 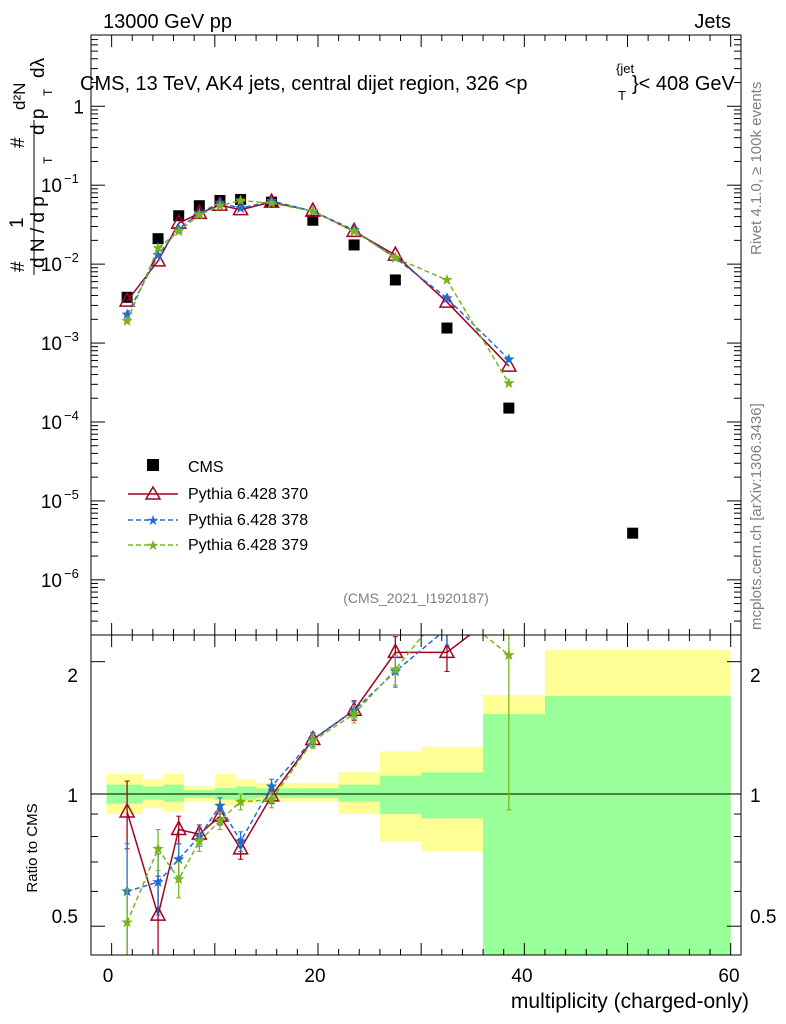 I want to click on legend-label-379: Pythia 6.428 379, so click(x=248, y=545).